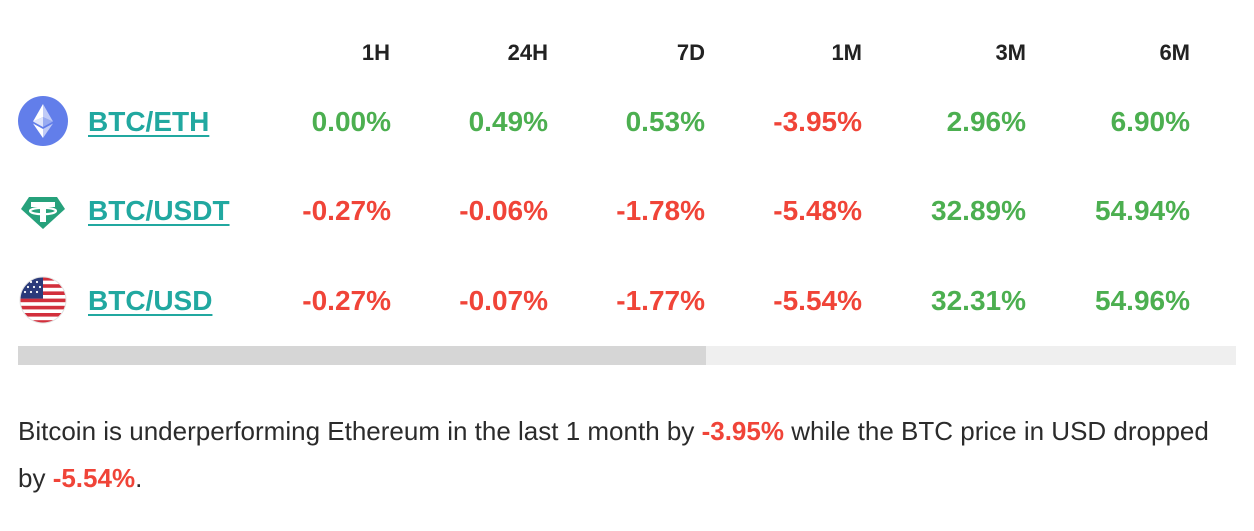 The height and width of the screenshot is (531, 1254). Describe the element at coordinates (159, 210) in the screenshot. I see `pair-link-btc-usdt: BTC/USDT` at that location.